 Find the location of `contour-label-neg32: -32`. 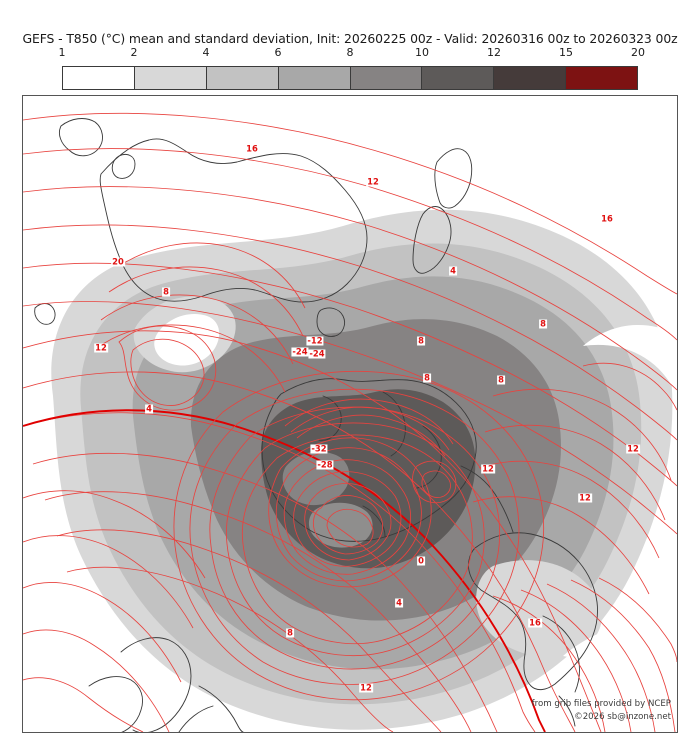

contour-label-neg32: -32 is located at coordinates (319, 448).